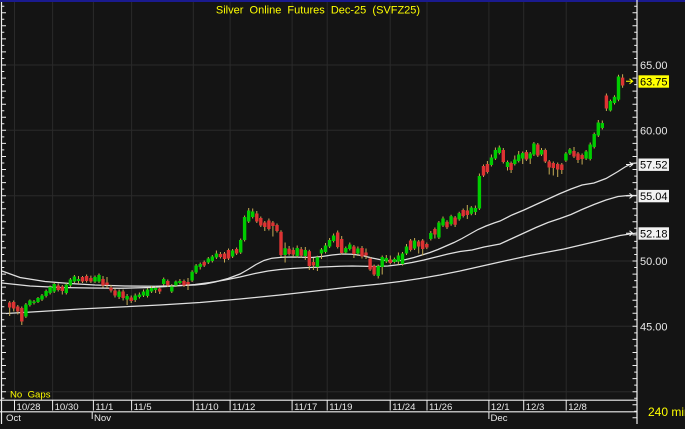  I want to click on svg-text: 57.52, so click(654, 166).